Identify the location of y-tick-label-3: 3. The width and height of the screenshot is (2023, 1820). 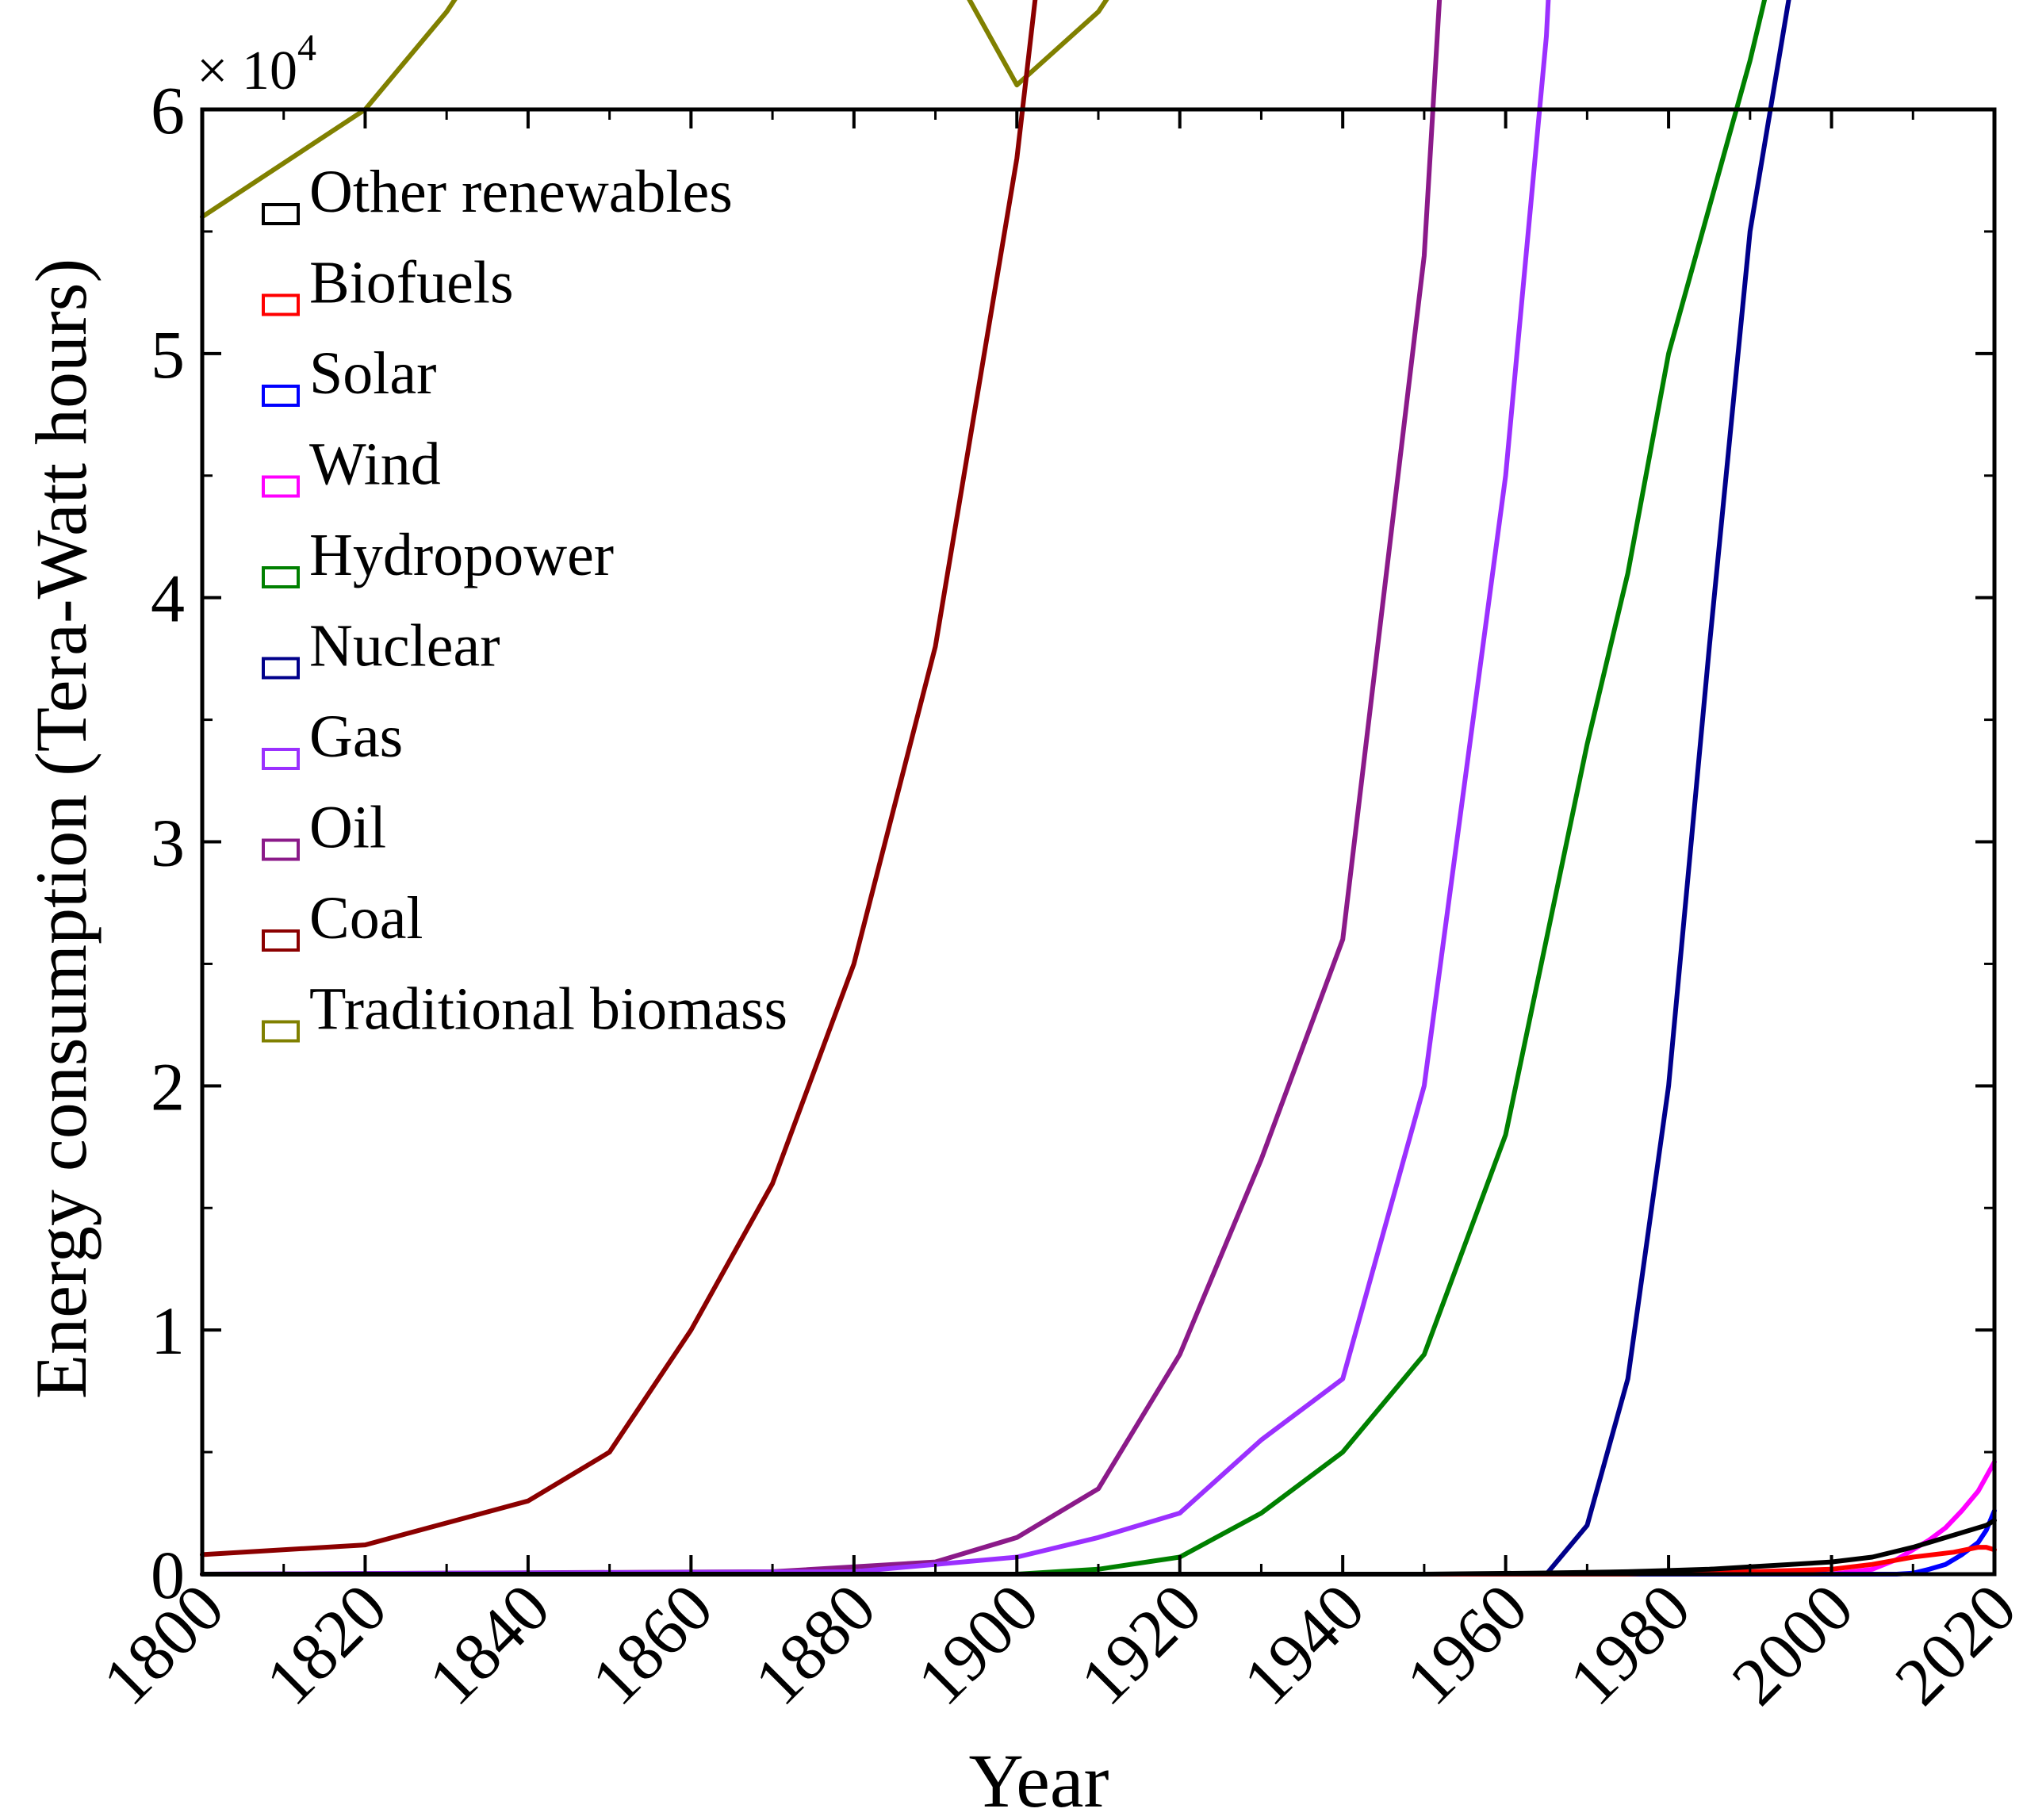
(168, 843).